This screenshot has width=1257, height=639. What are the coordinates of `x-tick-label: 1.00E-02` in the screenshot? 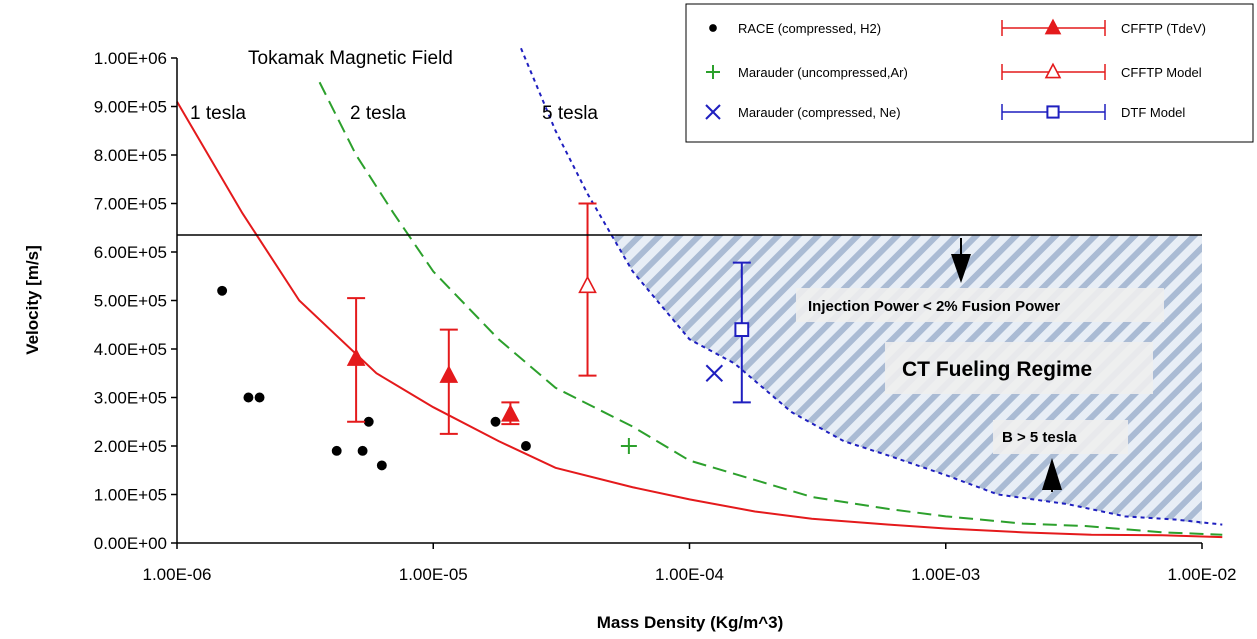 It's located at (1202, 574).